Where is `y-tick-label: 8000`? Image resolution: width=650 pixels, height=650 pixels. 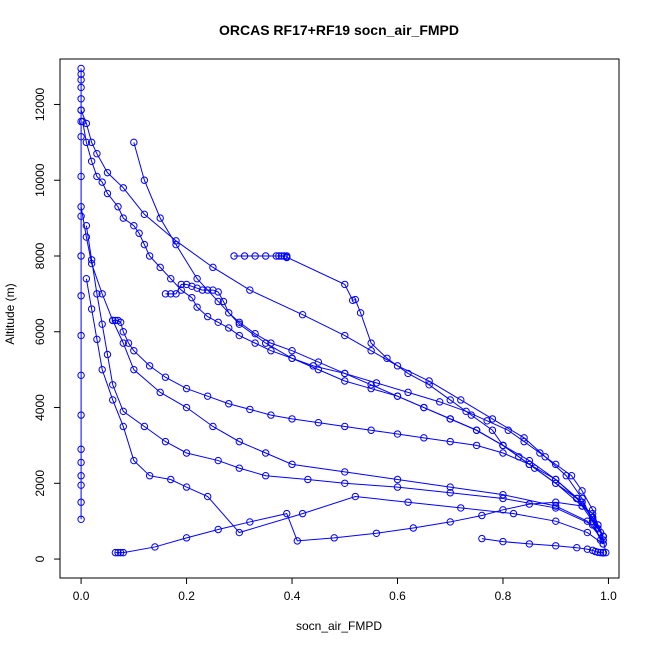
y-tick-label: 8000 is located at coordinates (40, 255).